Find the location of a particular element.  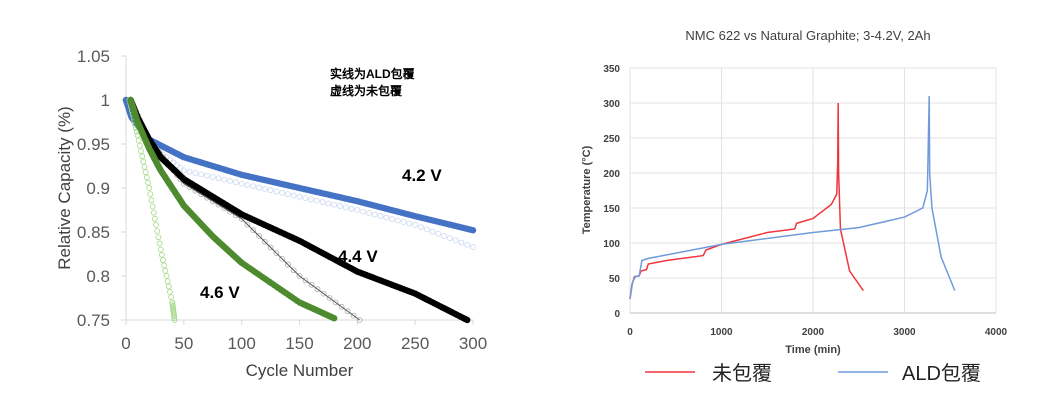

series-4.4v-uncoated is located at coordinates (245, 210).